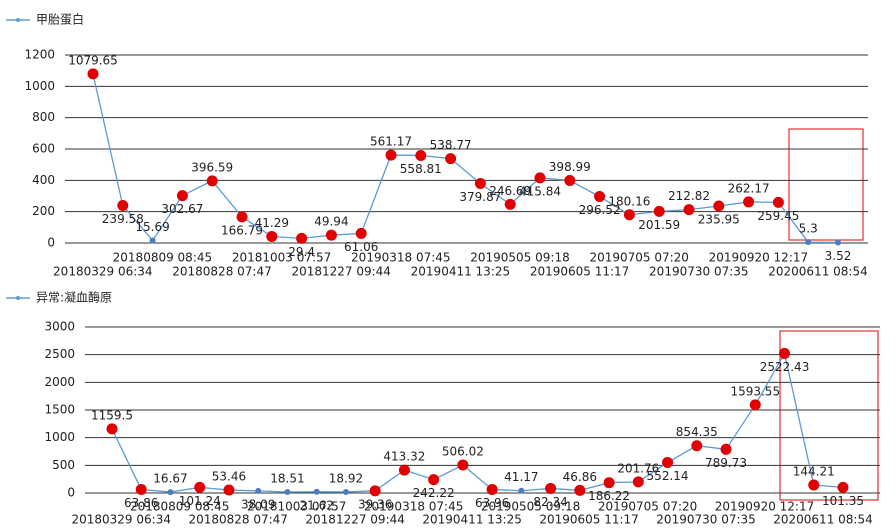  I want to click on data-label: 789.73, so click(726, 463).